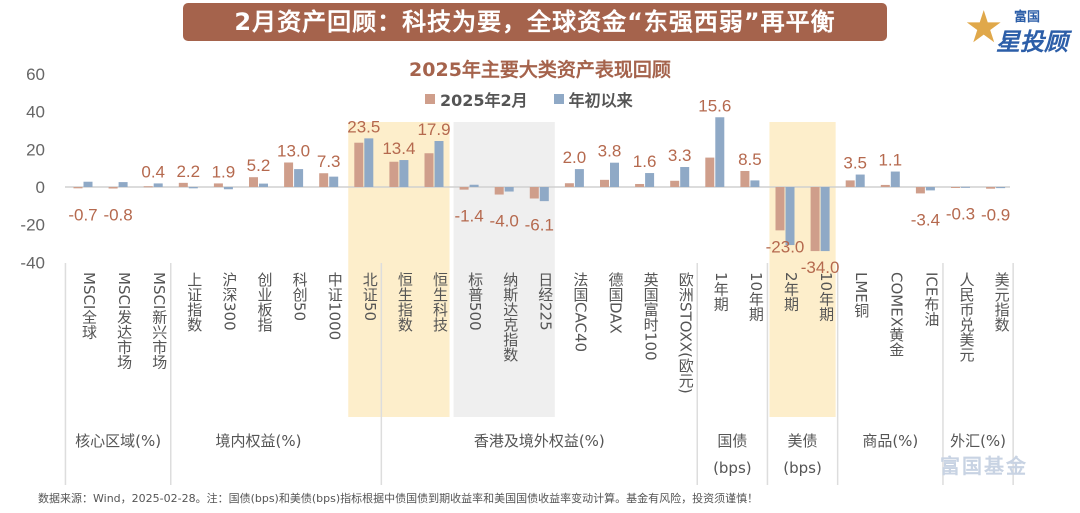 The height and width of the screenshot is (513, 1080). I want to click on group-label: 商品(%), so click(890, 441).